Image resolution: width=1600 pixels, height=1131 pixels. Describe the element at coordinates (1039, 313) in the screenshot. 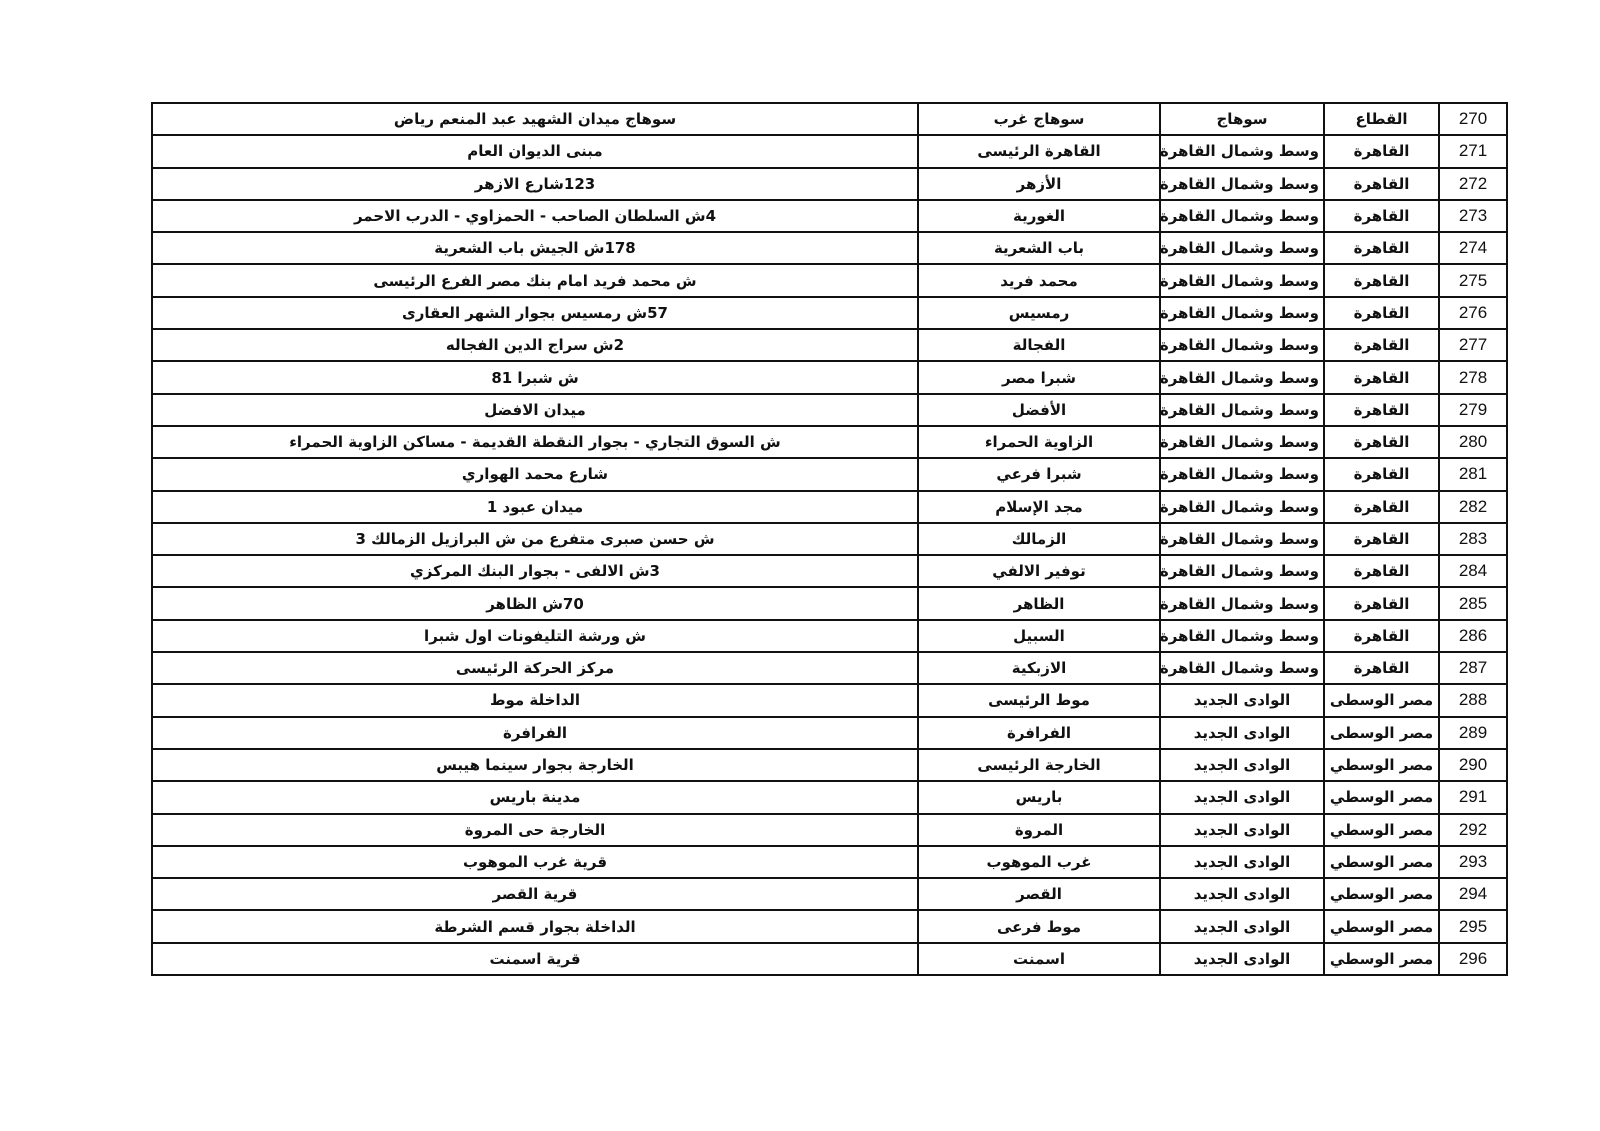

I see `office: رمسيس` at that location.